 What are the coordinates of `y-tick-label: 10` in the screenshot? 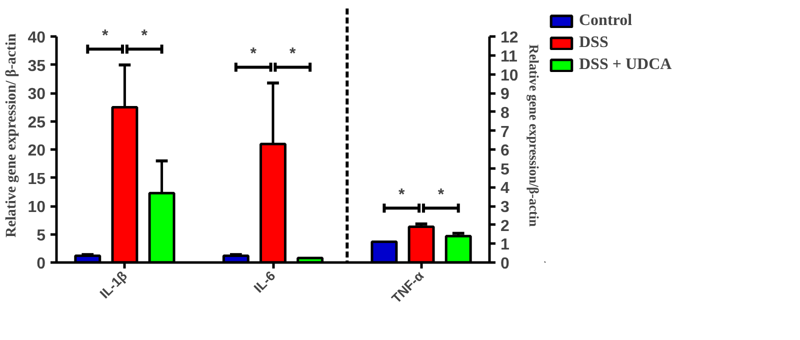 It's located at (37, 207).